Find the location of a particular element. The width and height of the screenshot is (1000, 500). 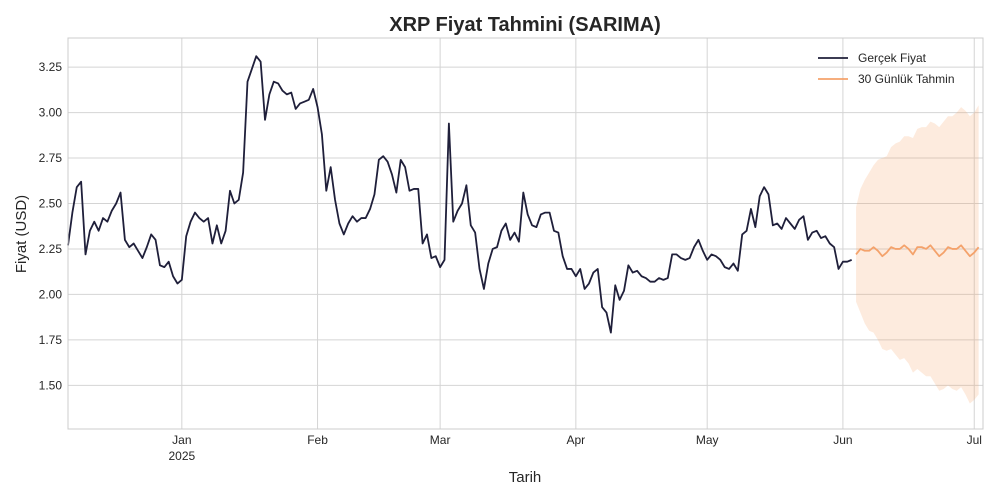

forecast-band-layer is located at coordinates (917, 254).